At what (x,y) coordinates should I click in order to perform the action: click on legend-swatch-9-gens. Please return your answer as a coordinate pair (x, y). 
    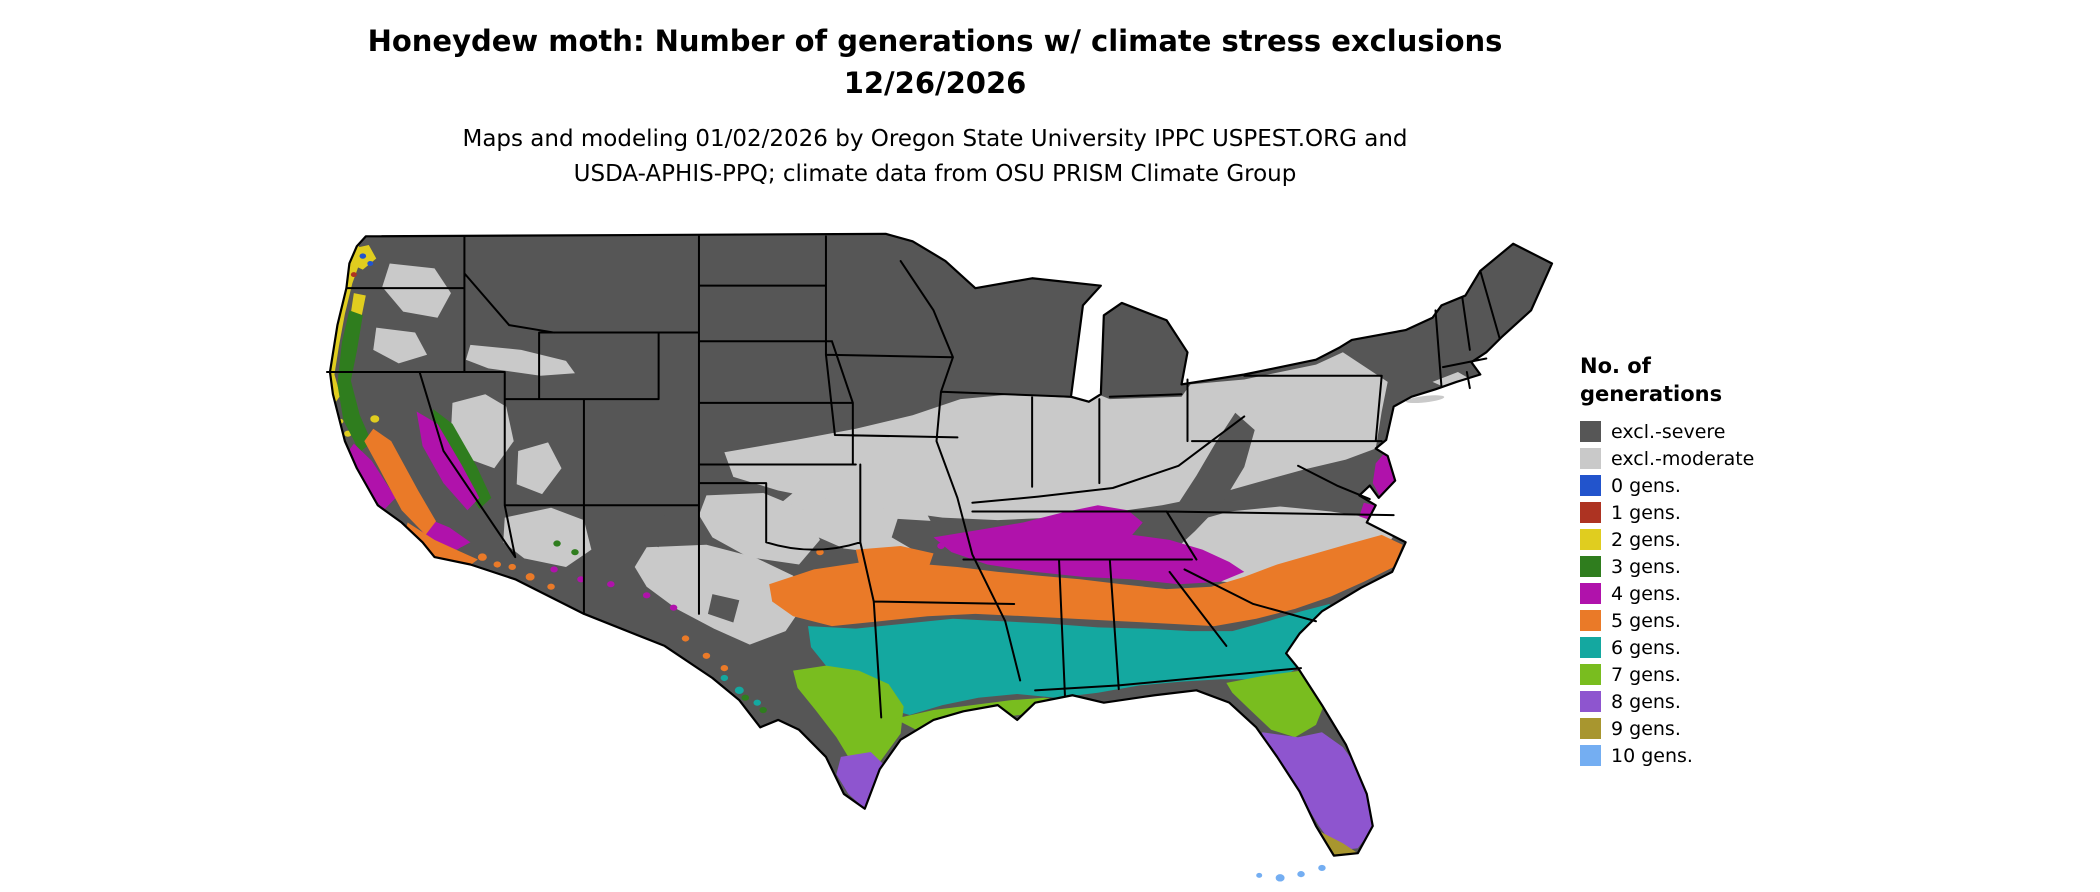
    Looking at the image, I should click on (1590, 729).